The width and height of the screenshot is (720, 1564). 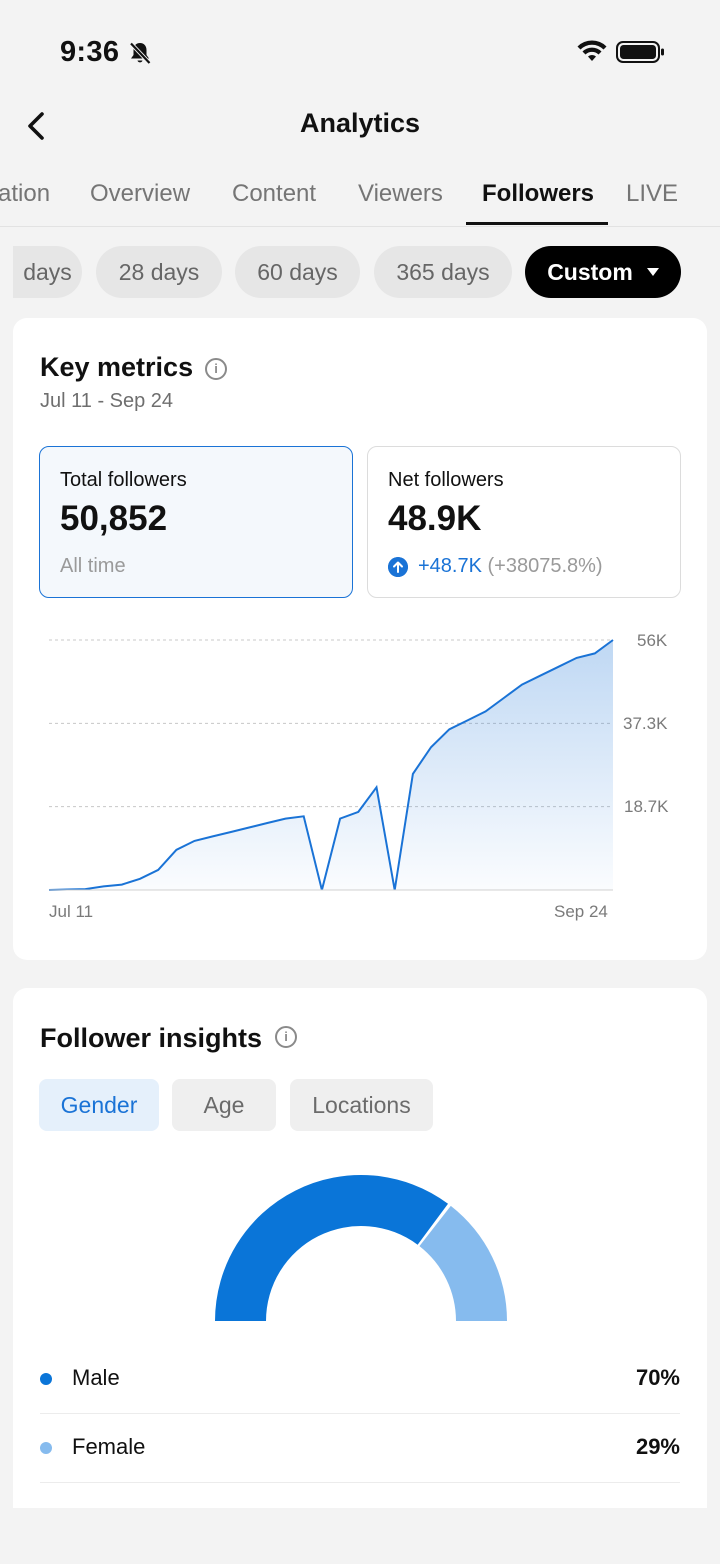 I want to click on follower-insights-title: Follower insights, so click(x=151, y=1038).